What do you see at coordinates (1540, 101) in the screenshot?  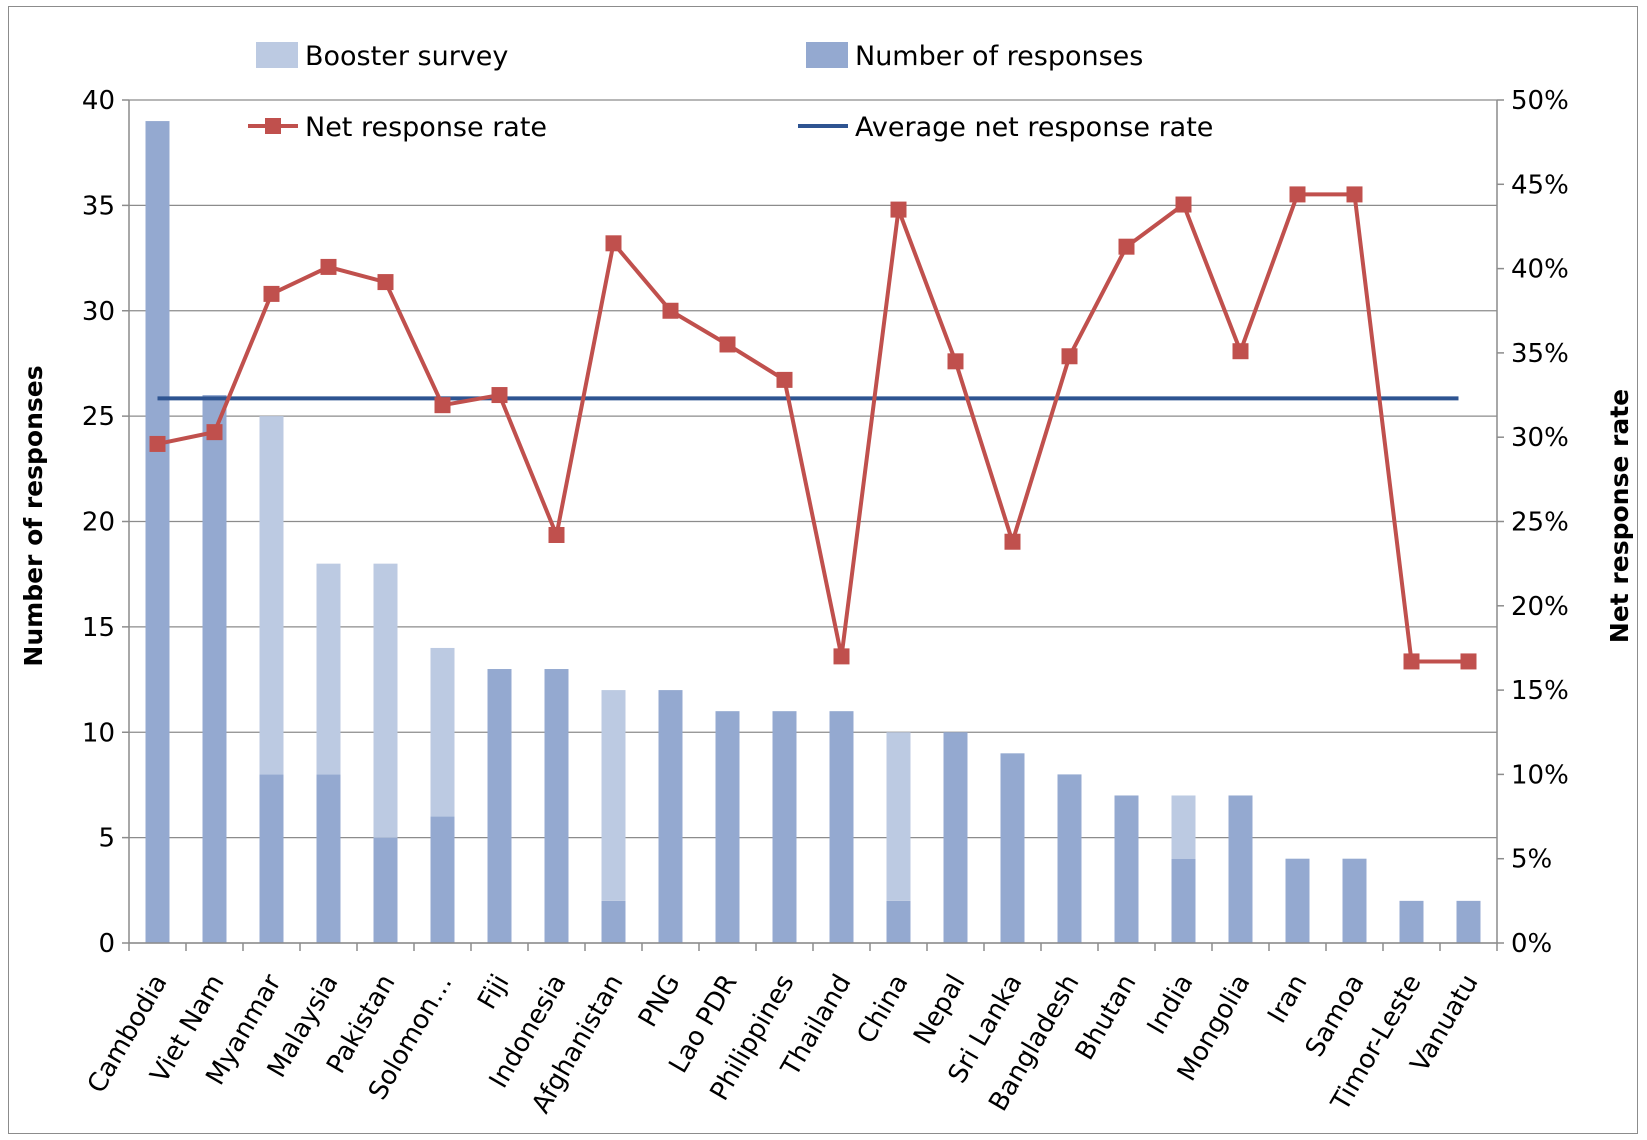 I see `right-tick-label: 50%` at bounding box center [1540, 101].